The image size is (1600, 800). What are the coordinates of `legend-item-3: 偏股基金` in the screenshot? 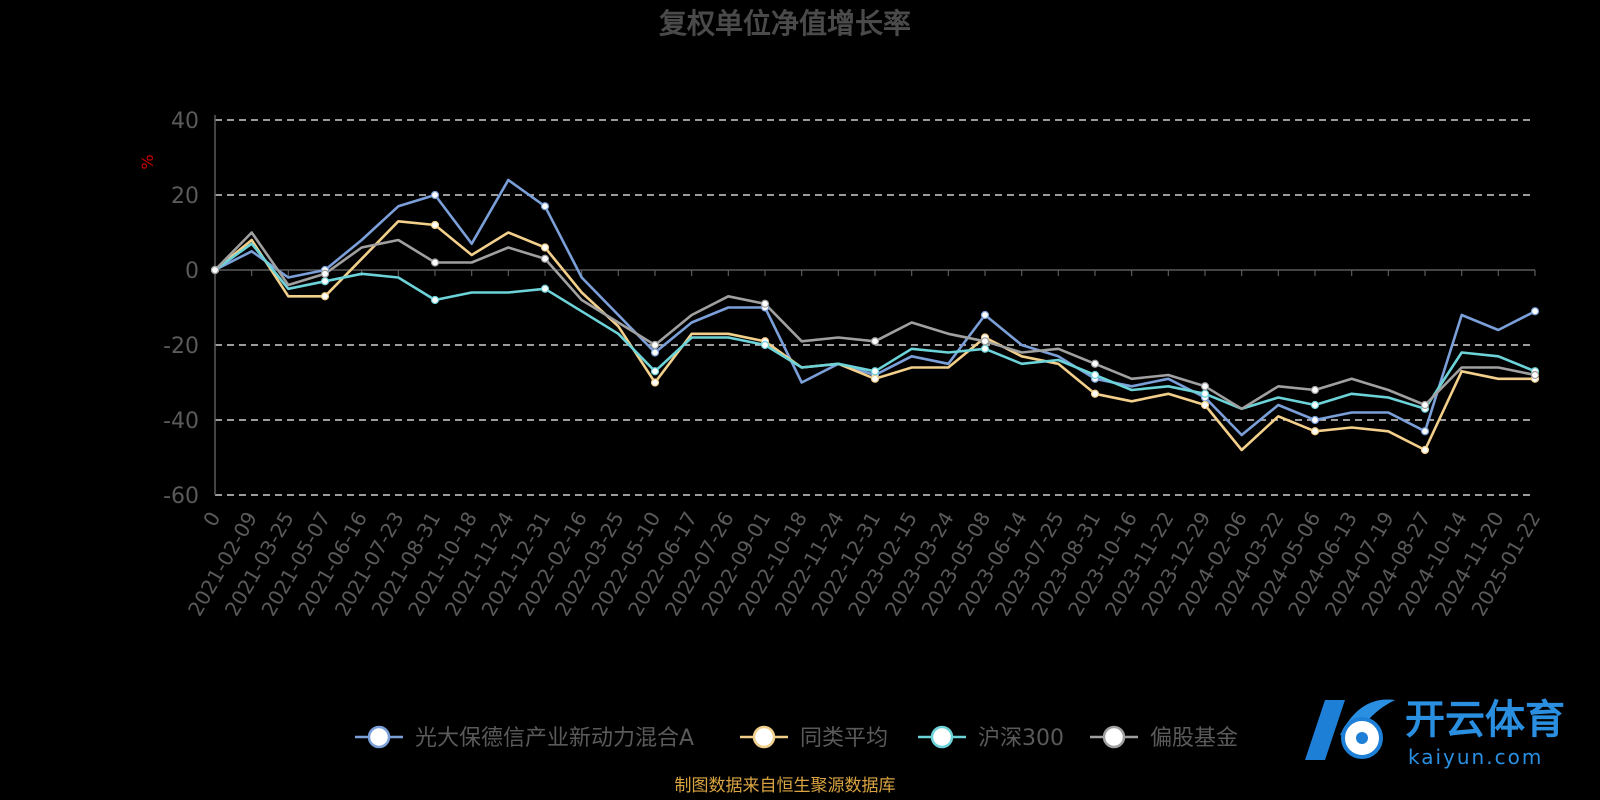 It's located at (1164, 738).